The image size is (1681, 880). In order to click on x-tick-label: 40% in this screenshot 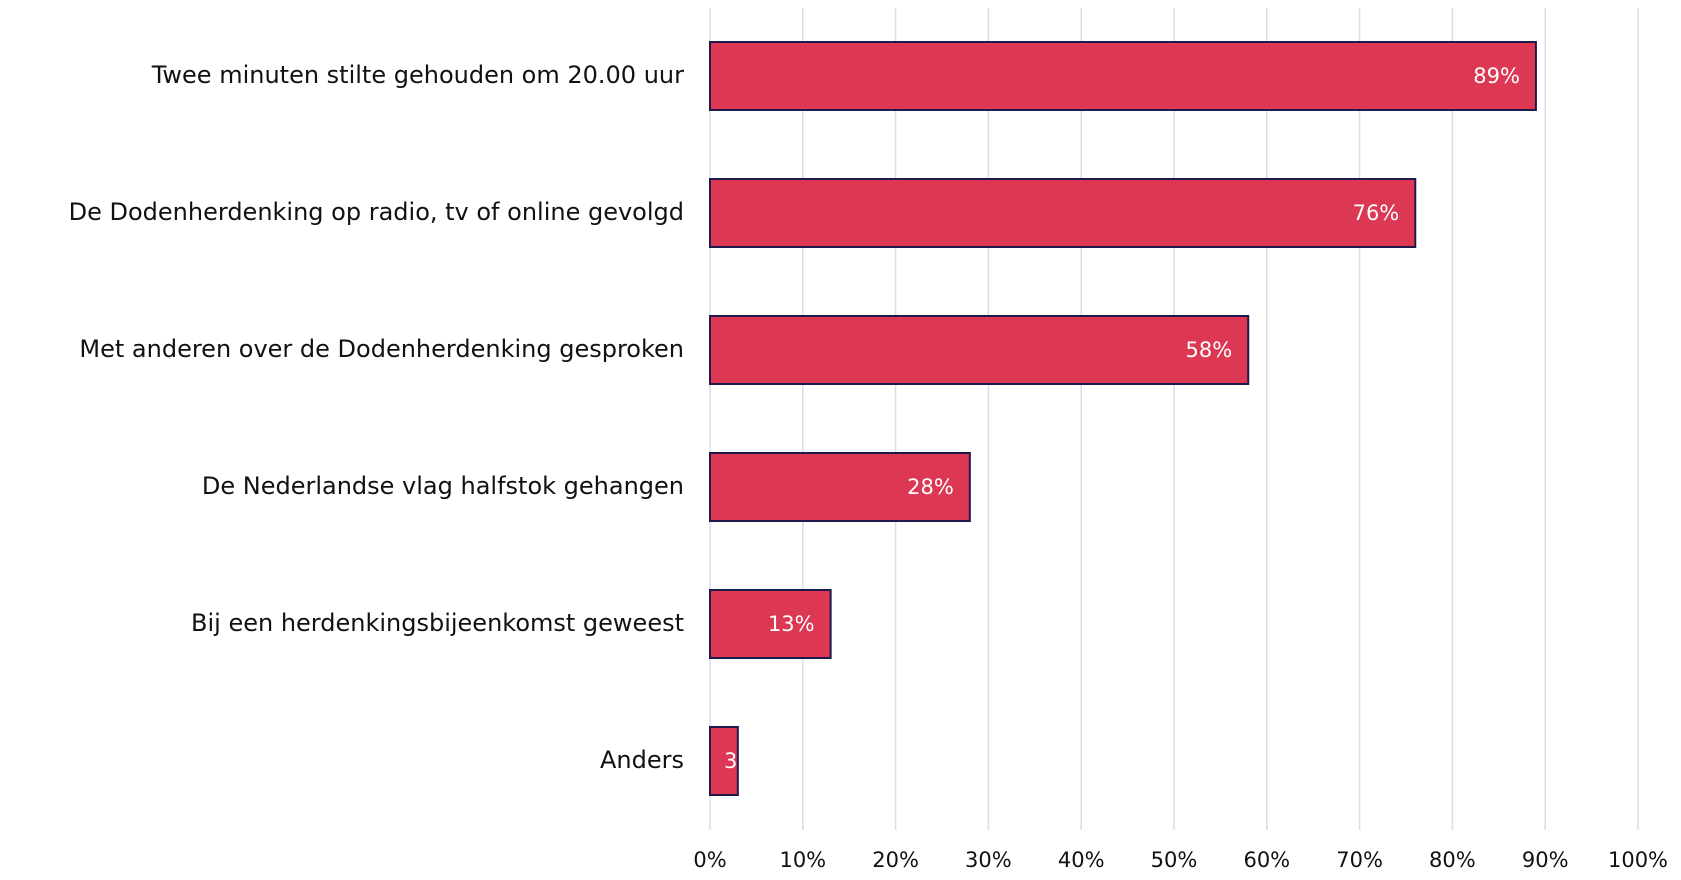, I will do `click(1081, 860)`.